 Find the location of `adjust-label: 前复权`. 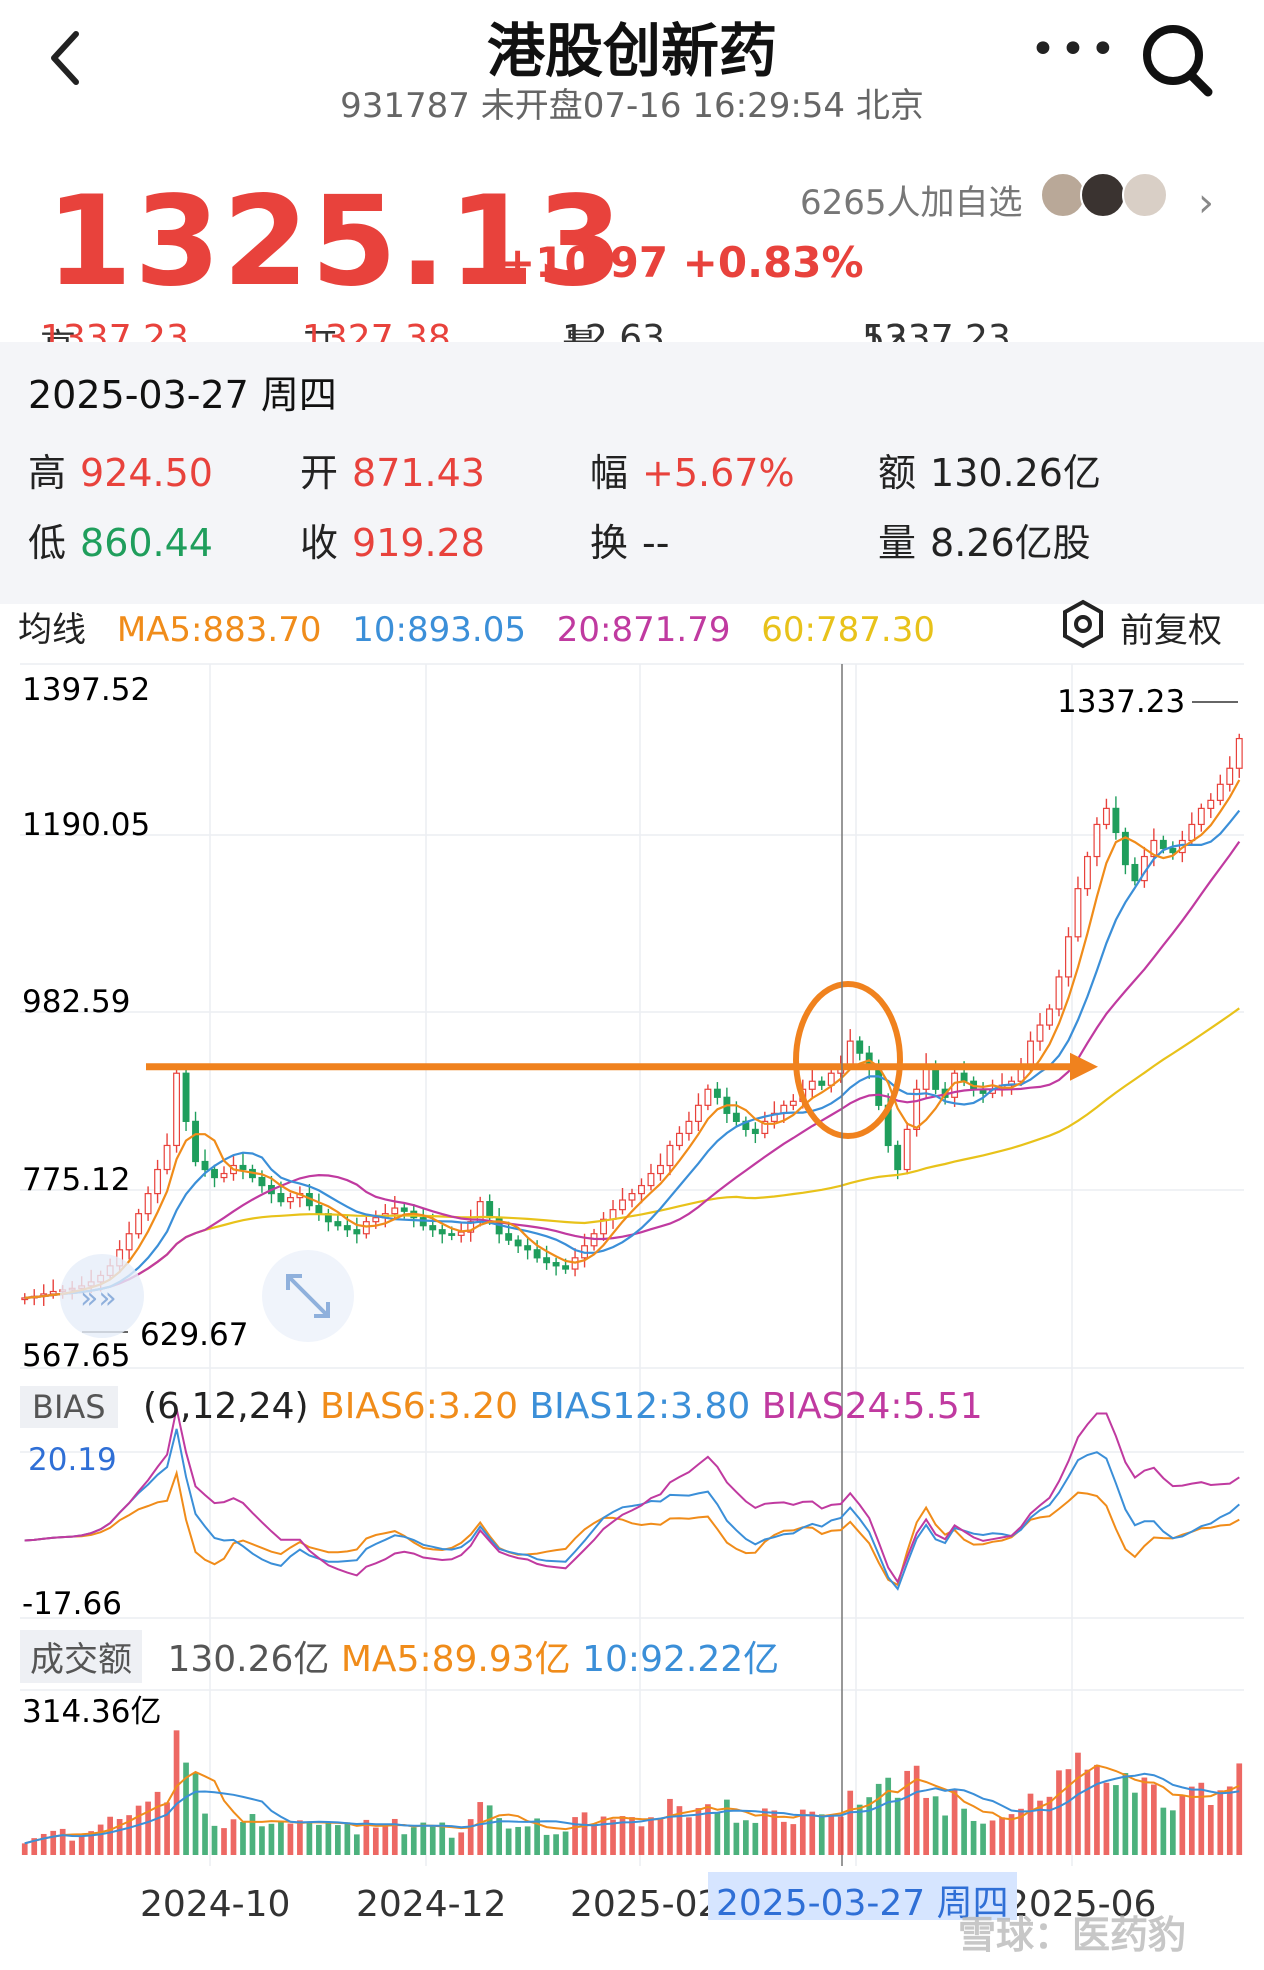

adjust-label: 前复权 is located at coordinates (1171, 631).